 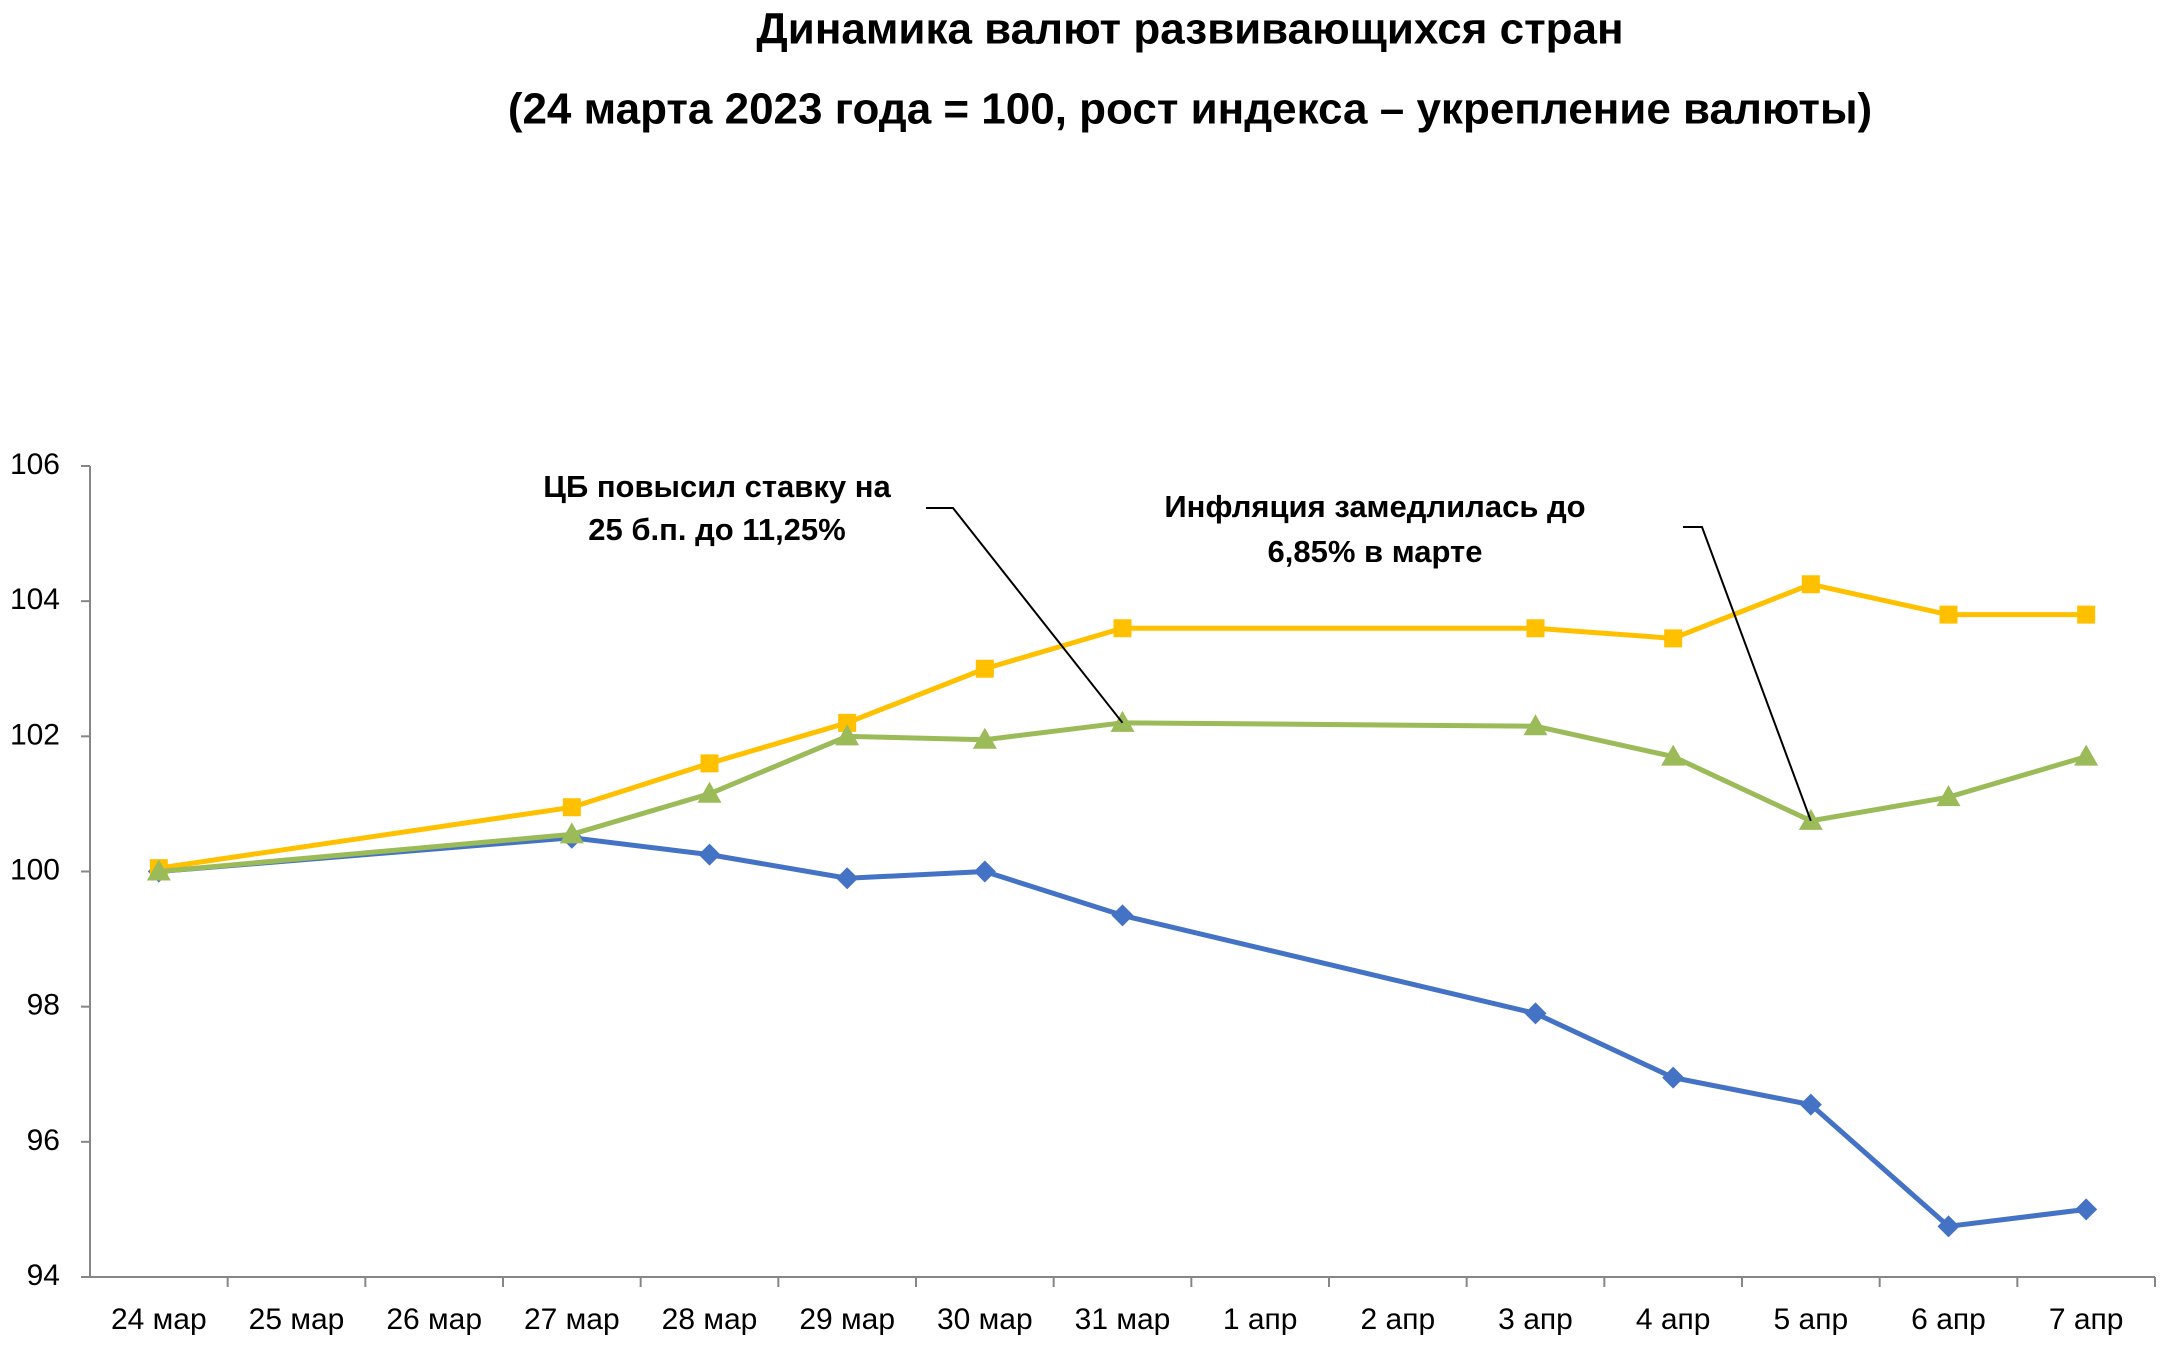 I want to click on x-tick-label: 30 мар, so click(x=985, y=1319).